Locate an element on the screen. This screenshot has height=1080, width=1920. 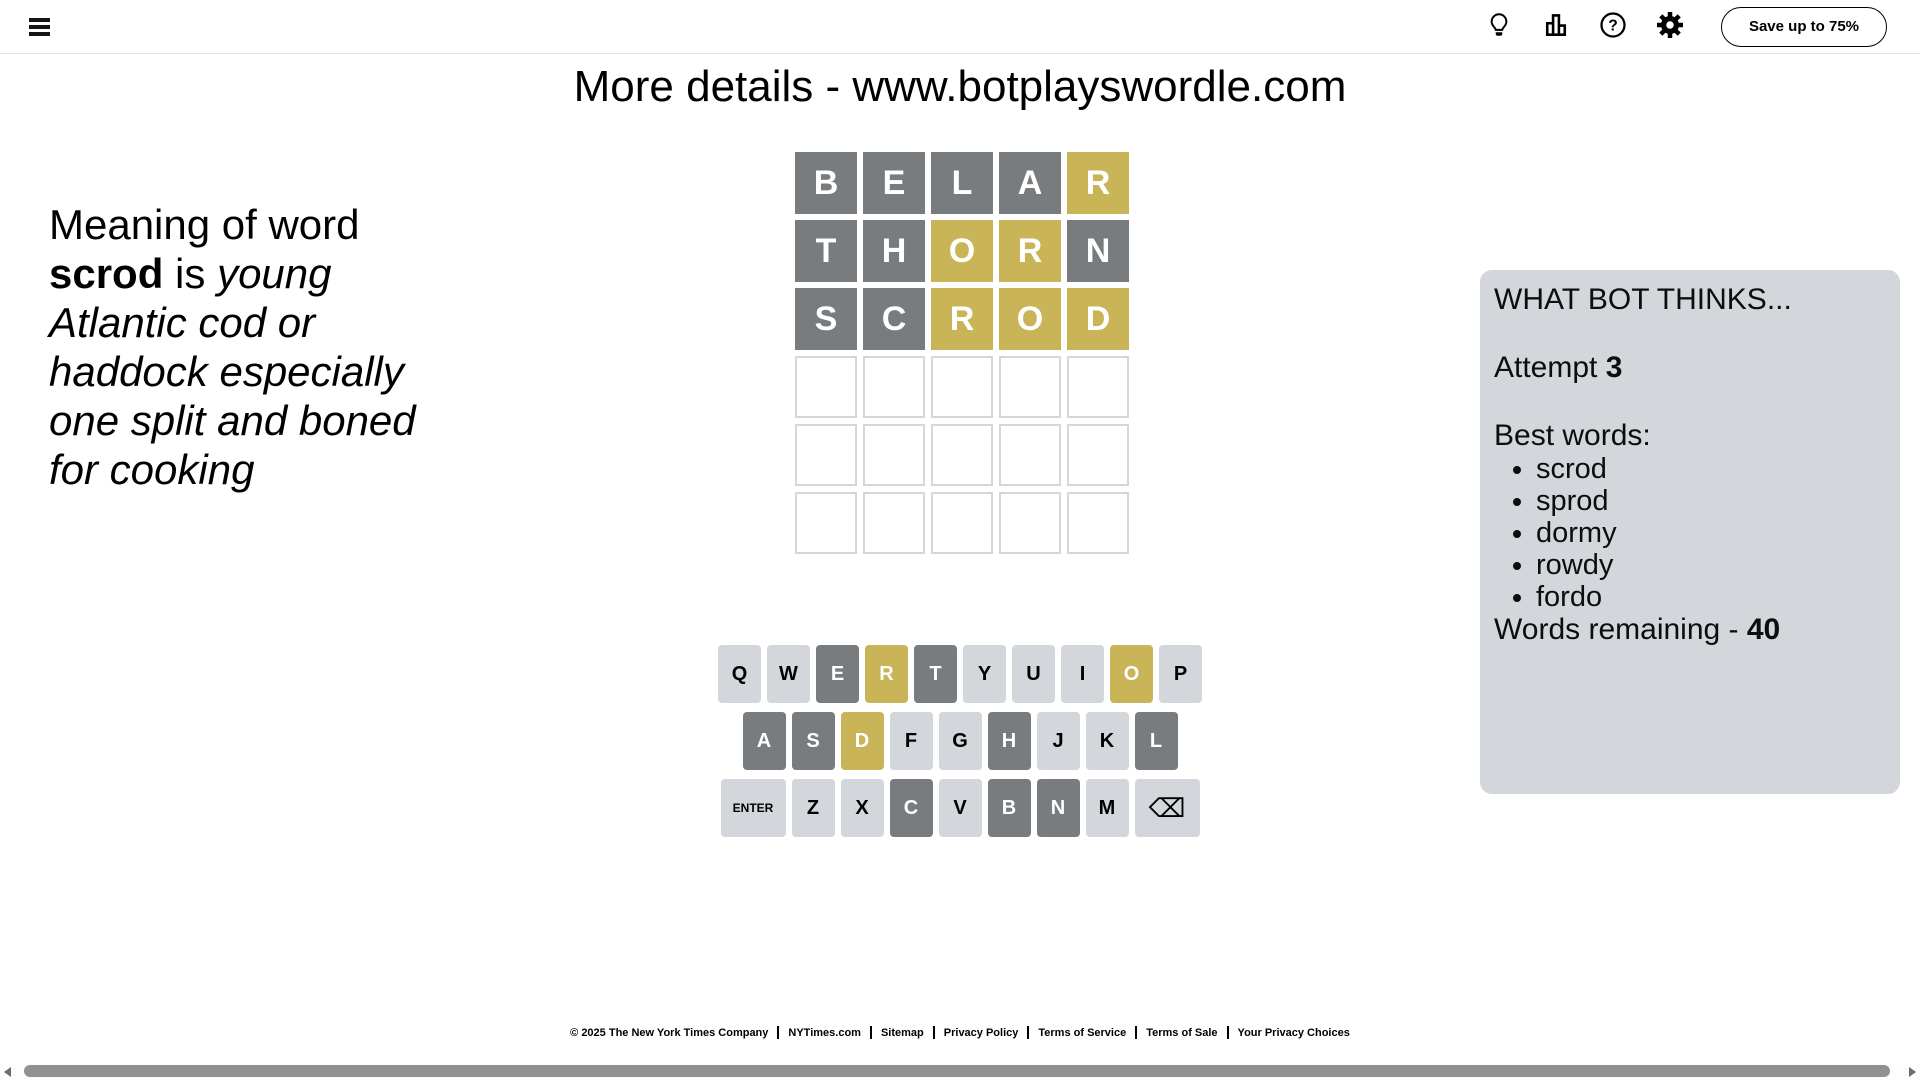
best-word-fordo: fordo is located at coordinates (1711, 597).